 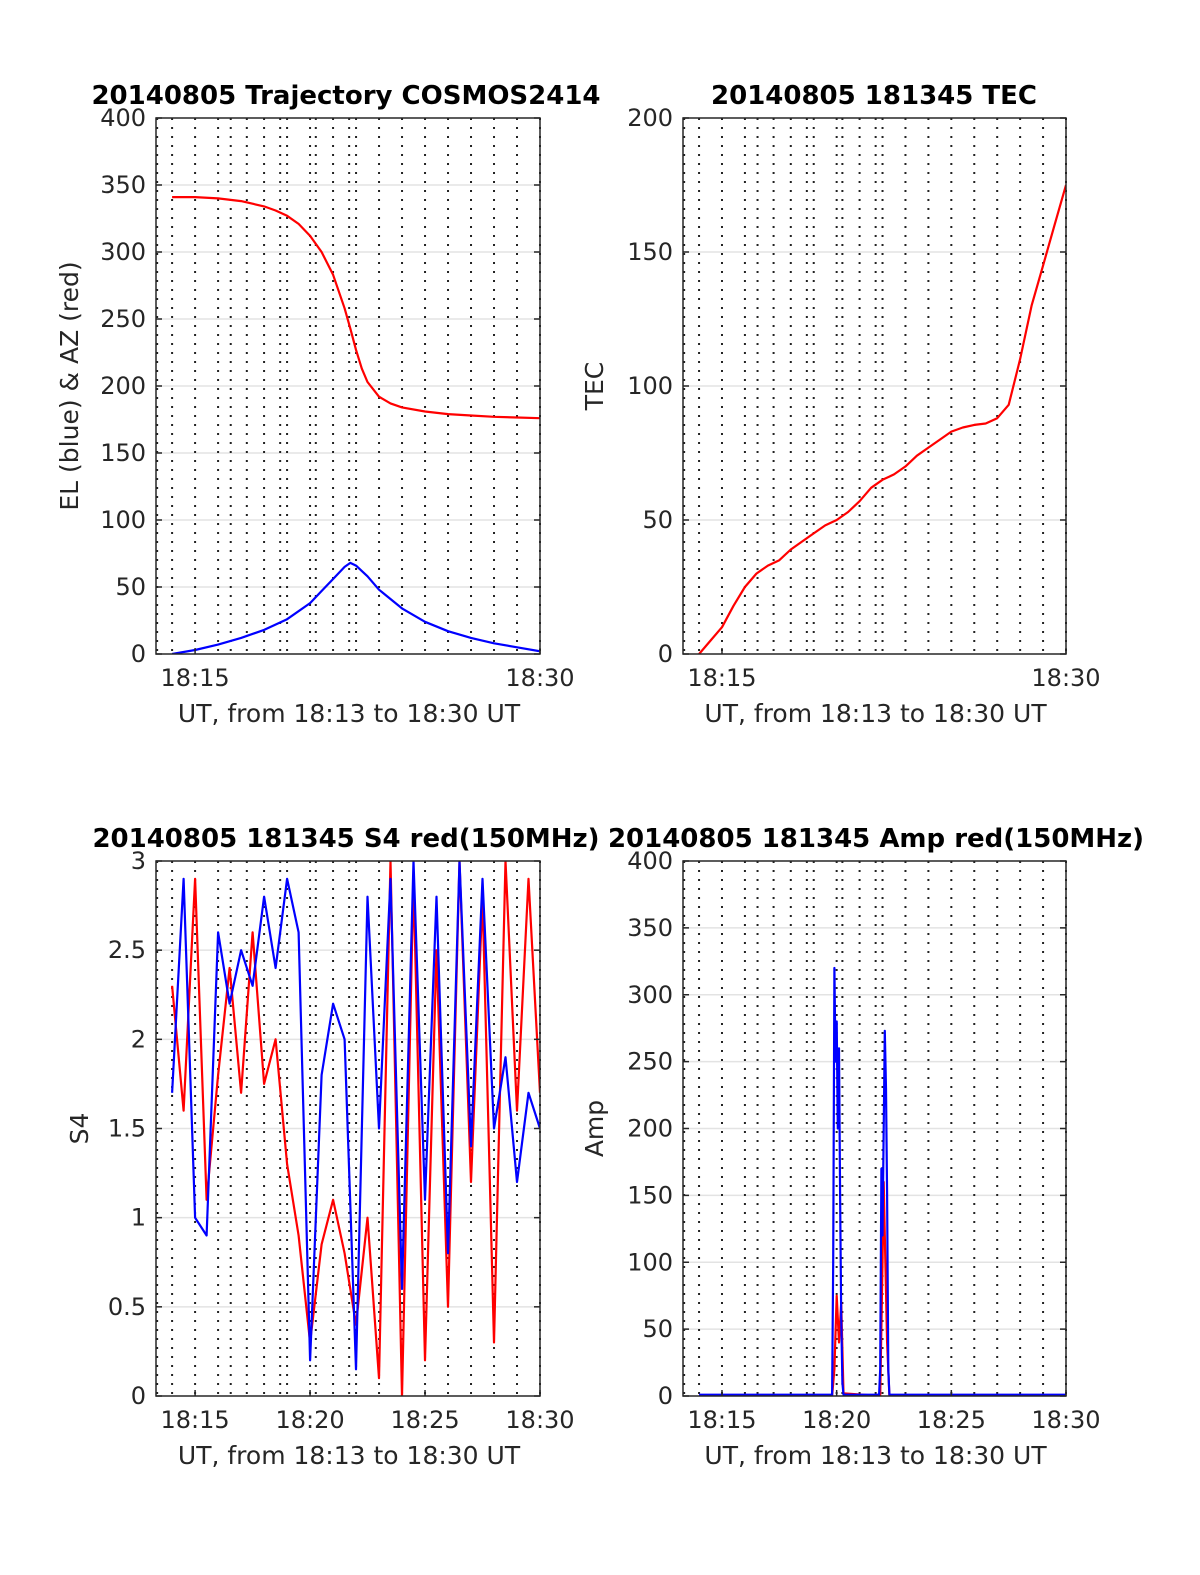 What do you see at coordinates (874, 96) in the screenshot?
I see `chart-title: 20140805 181345 TEC` at bounding box center [874, 96].